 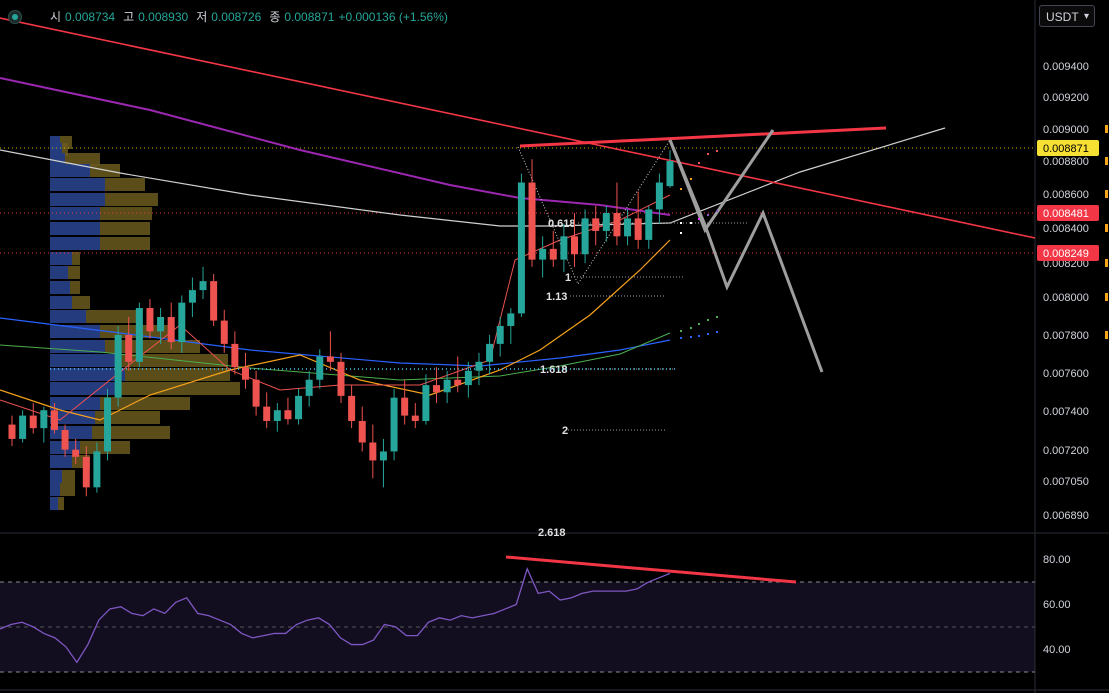 What do you see at coordinates (335, 615) in the screenshot?
I see `rsi-line` at bounding box center [335, 615].